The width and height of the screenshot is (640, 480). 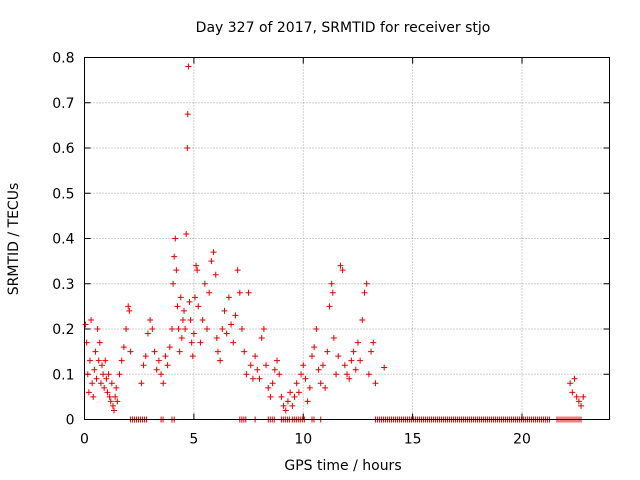 What do you see at coordinates (70, 421) in the screenshot?
I see `y-tick-label: 0` at bounding box center [70, 421].